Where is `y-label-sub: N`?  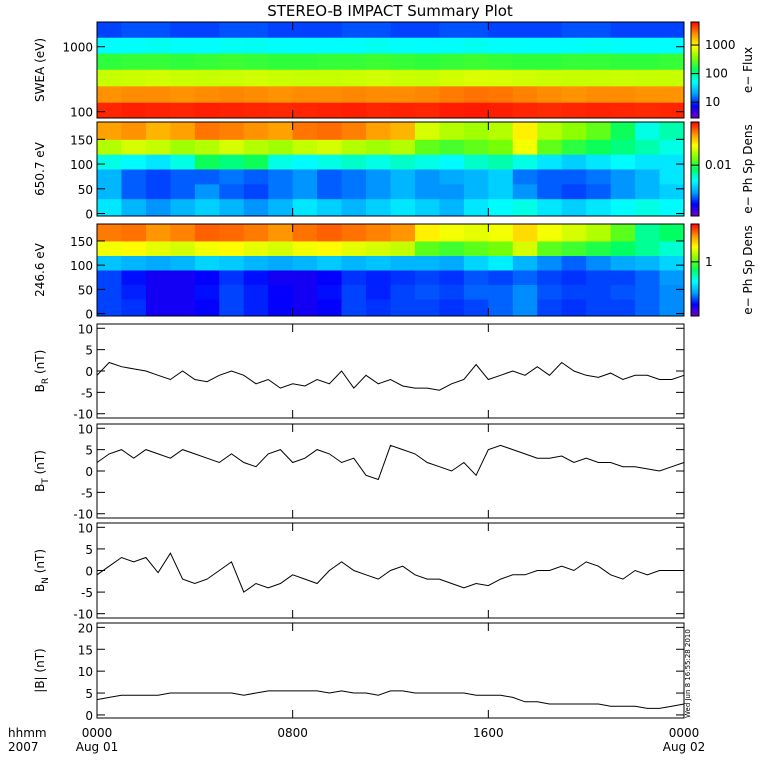 y-label-sub: N is located at coordinates (46, 580).